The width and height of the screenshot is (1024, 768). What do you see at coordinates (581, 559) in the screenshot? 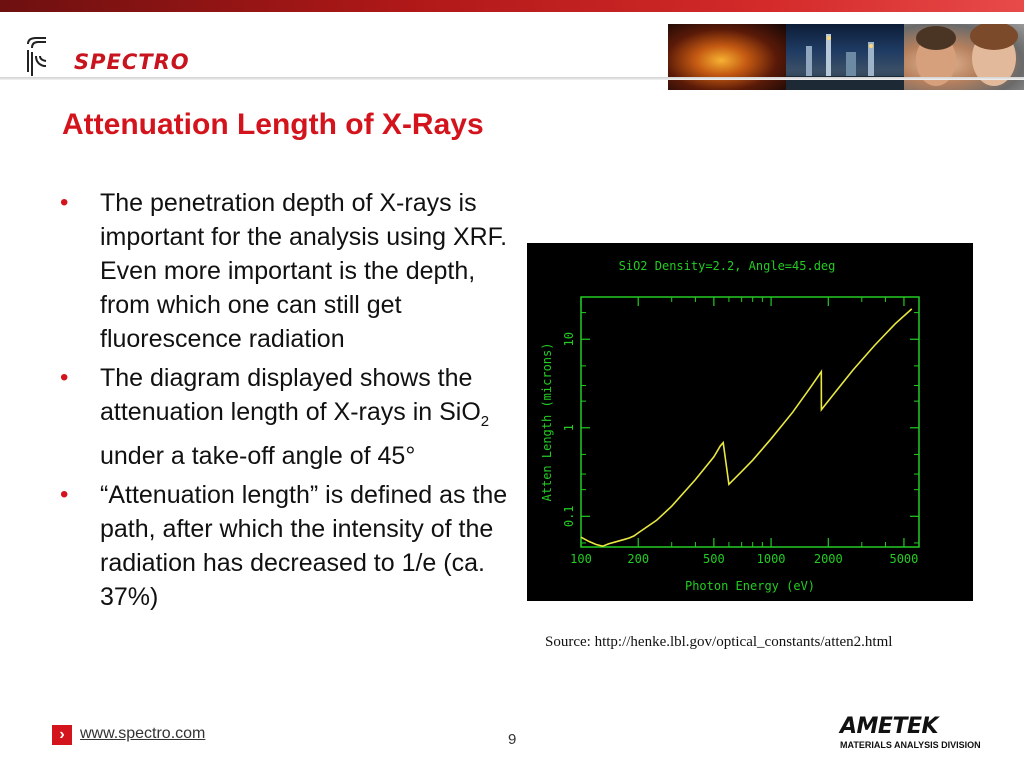
I see `x-tick-label: 100` at bounding box center [581, 559].